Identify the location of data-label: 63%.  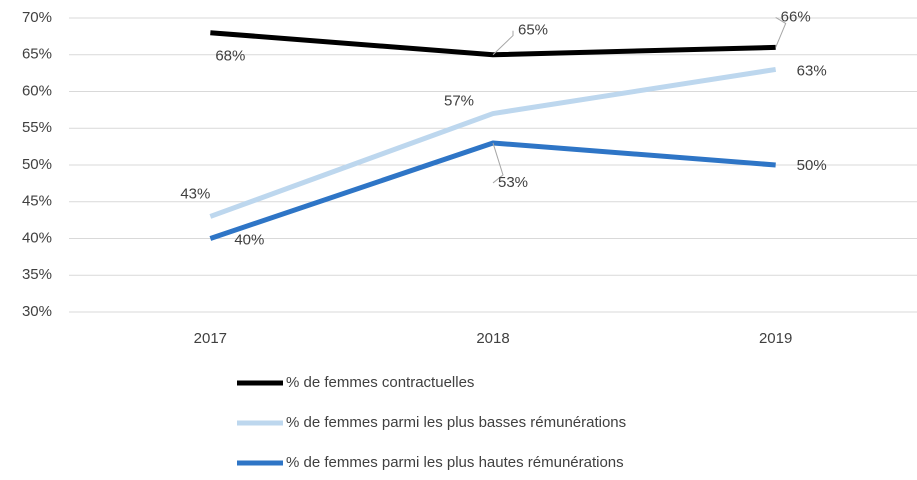
(812, 70).